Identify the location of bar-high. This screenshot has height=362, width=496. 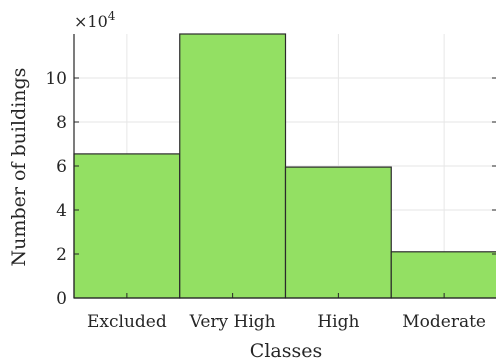
(338, 232).